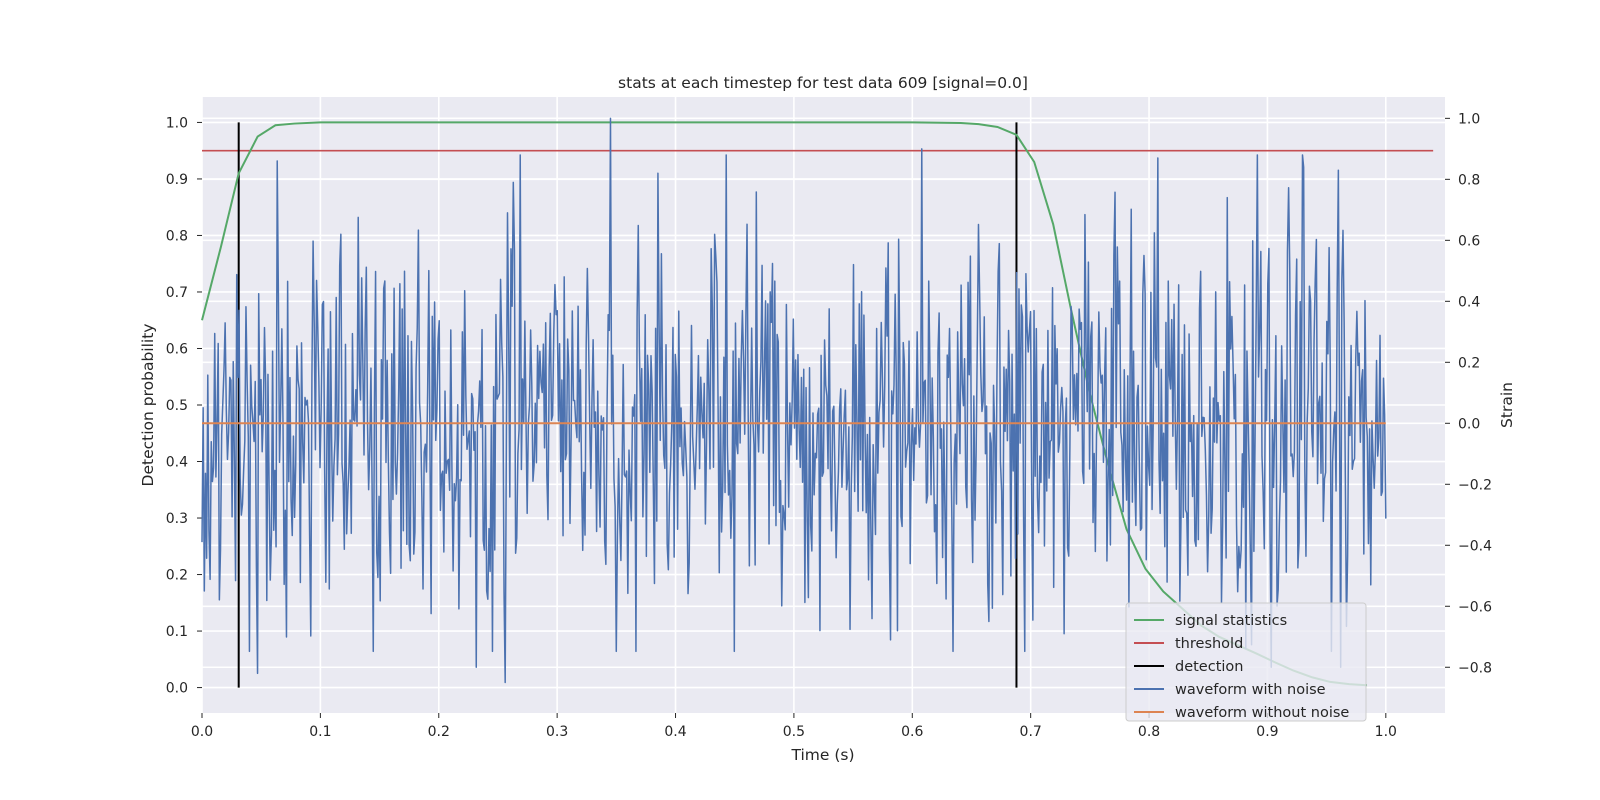  Describe the element at coordinates (1469, 424) in the screenshot. I see `right-y-tick-label: 0.0` at that location.